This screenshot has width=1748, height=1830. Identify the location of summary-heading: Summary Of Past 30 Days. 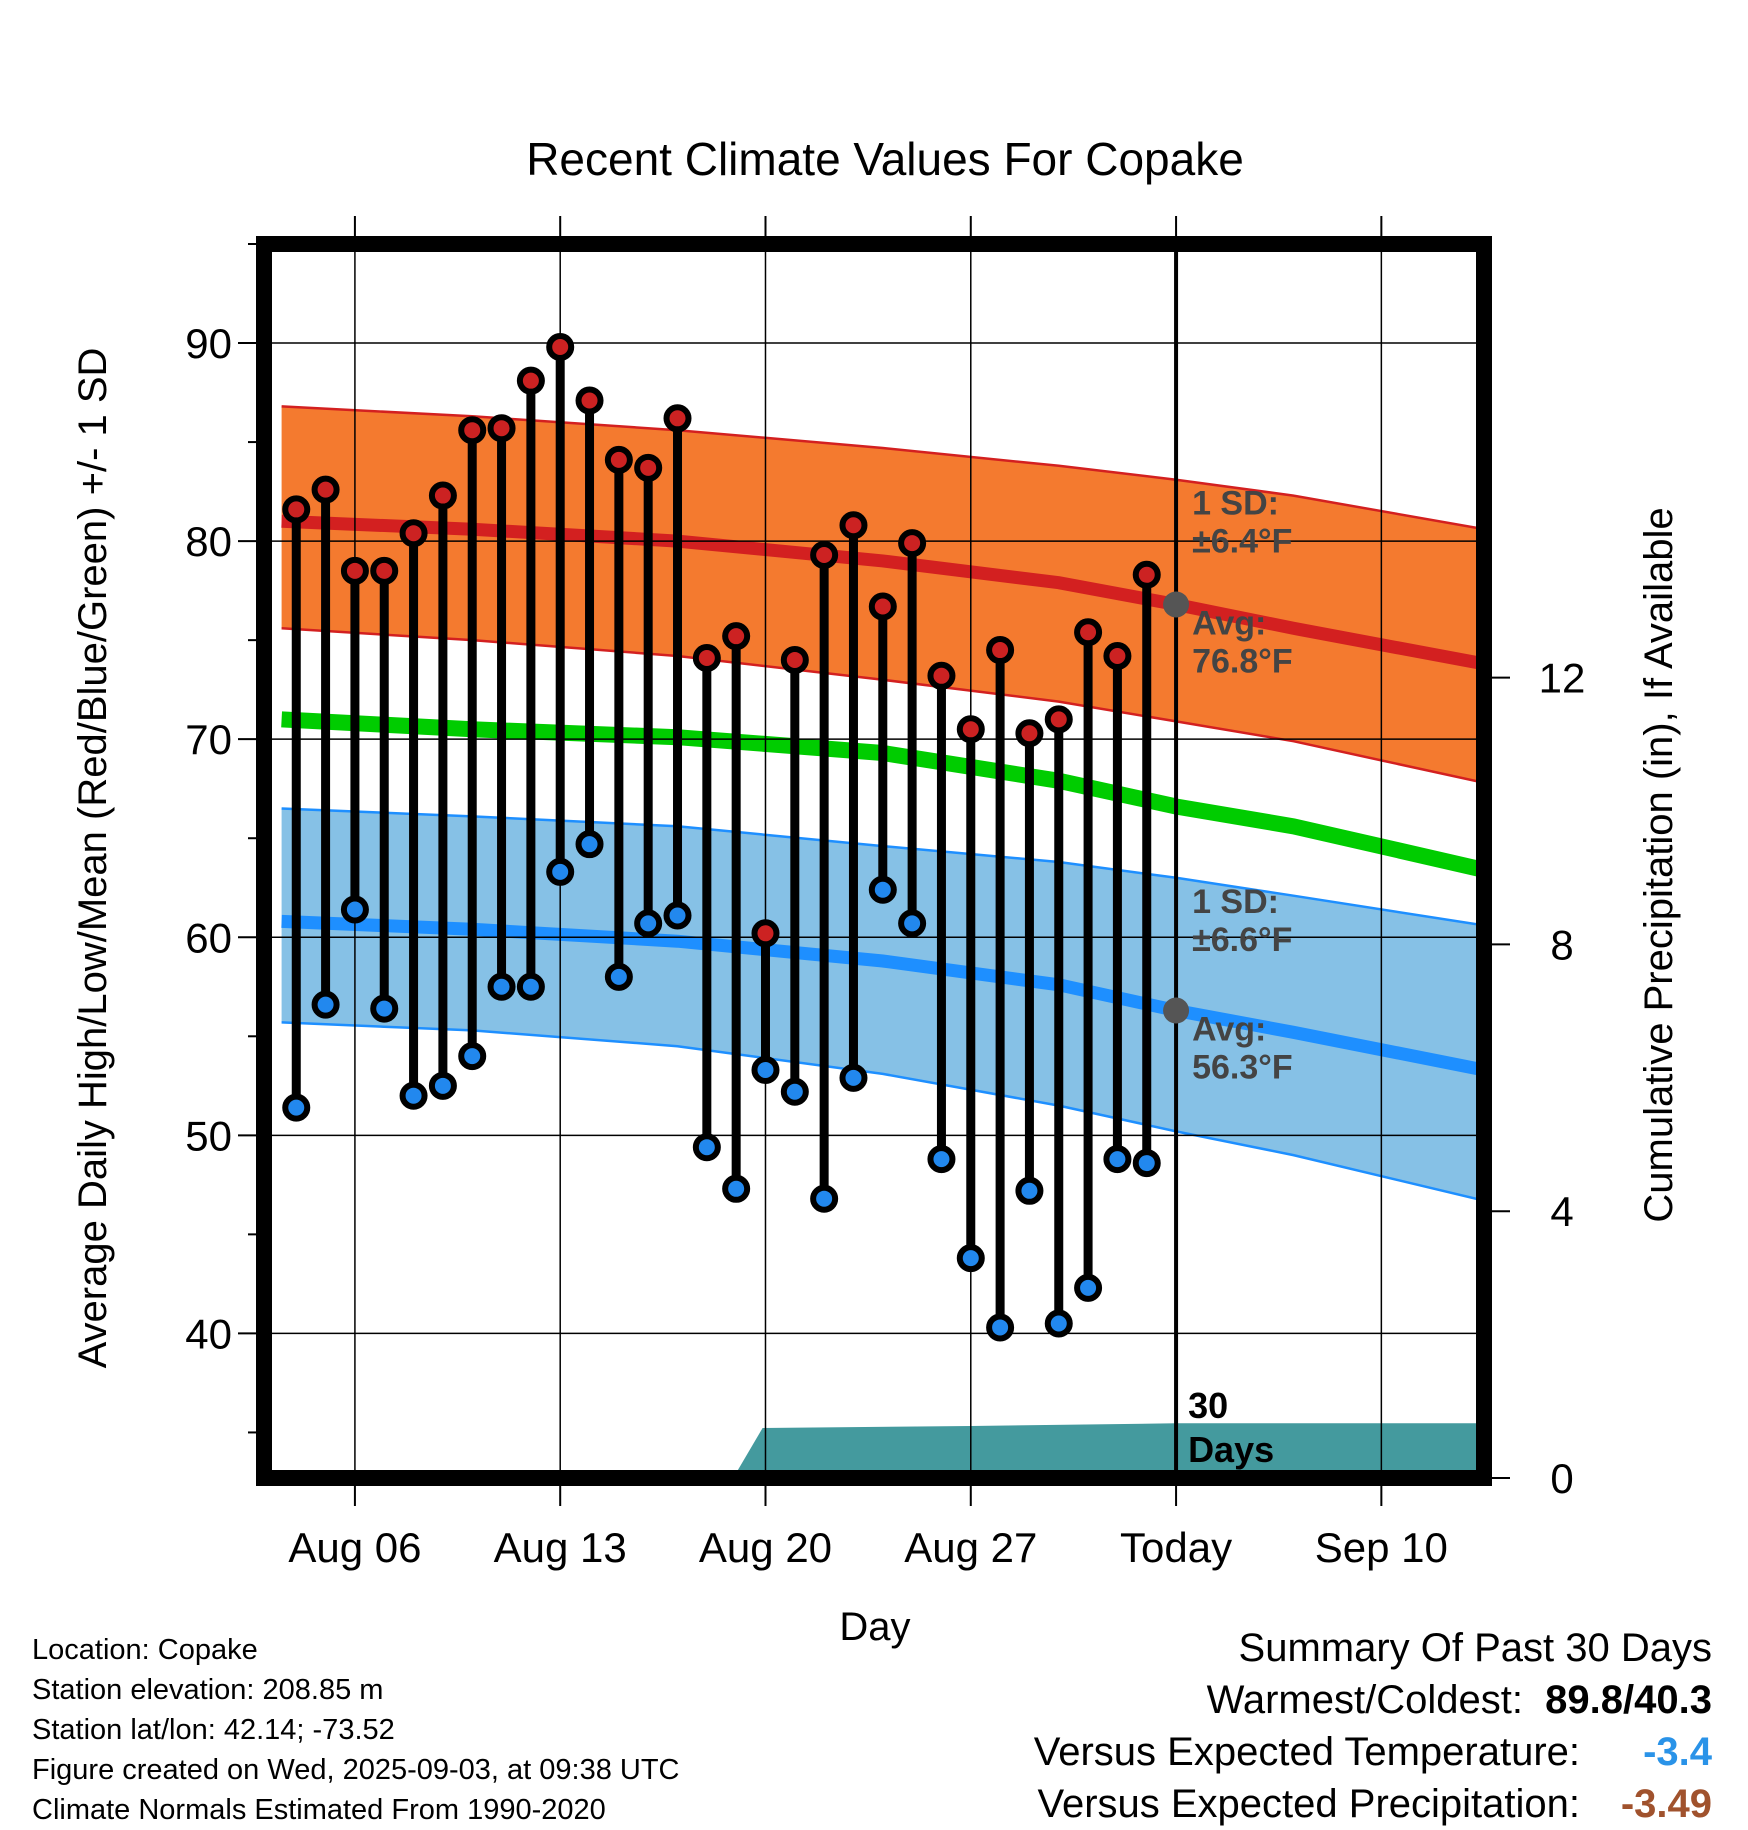
(1475, 1648).